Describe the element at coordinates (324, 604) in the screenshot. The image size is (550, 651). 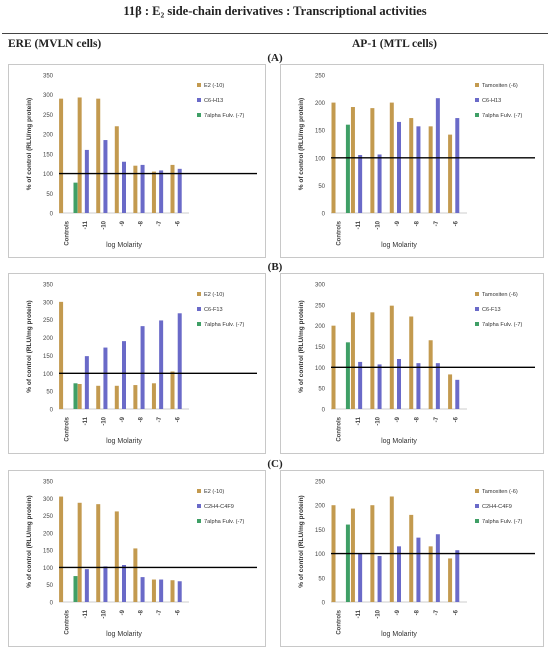
I see `y-tick-label: 0` at that location.